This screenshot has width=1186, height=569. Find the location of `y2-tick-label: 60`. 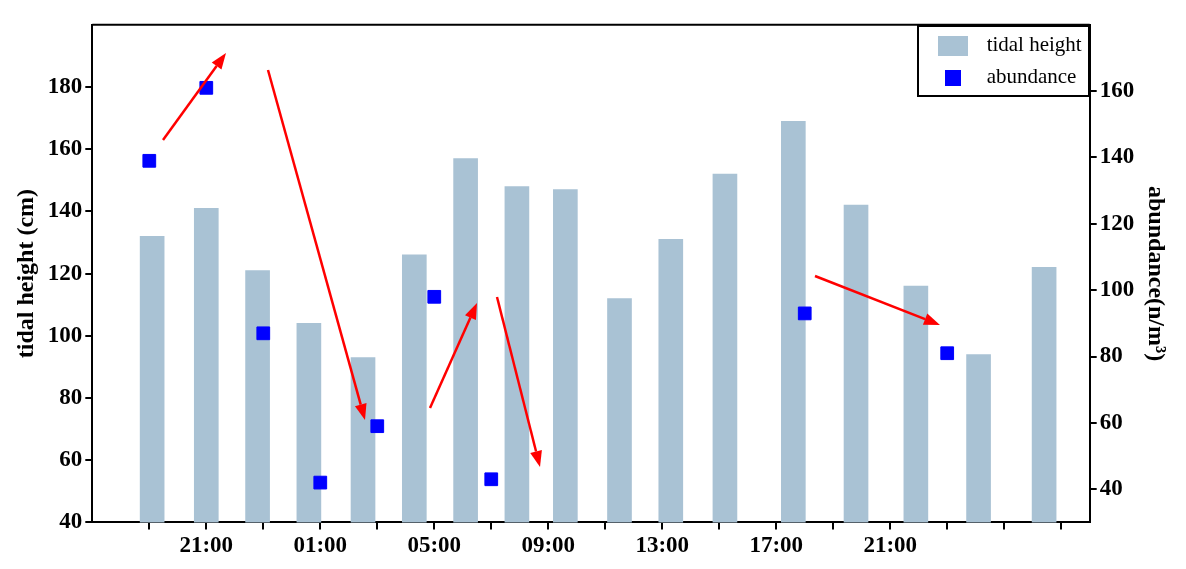

y2-tick-label: 60 is located at coordinates (1111, 421).